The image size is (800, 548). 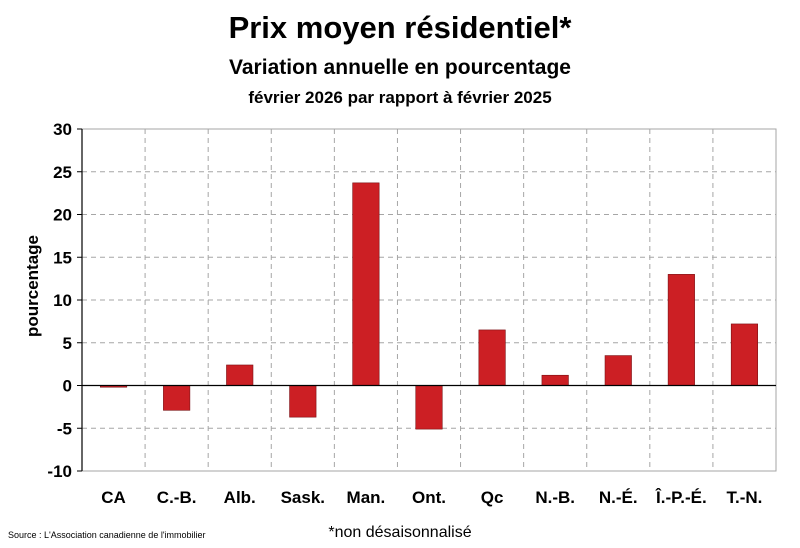 What do you see at coordinates (400, 27) in the screenshot?
I see `chart-title: Prix moyen résidentiel*` at bounding box center [400, 27].